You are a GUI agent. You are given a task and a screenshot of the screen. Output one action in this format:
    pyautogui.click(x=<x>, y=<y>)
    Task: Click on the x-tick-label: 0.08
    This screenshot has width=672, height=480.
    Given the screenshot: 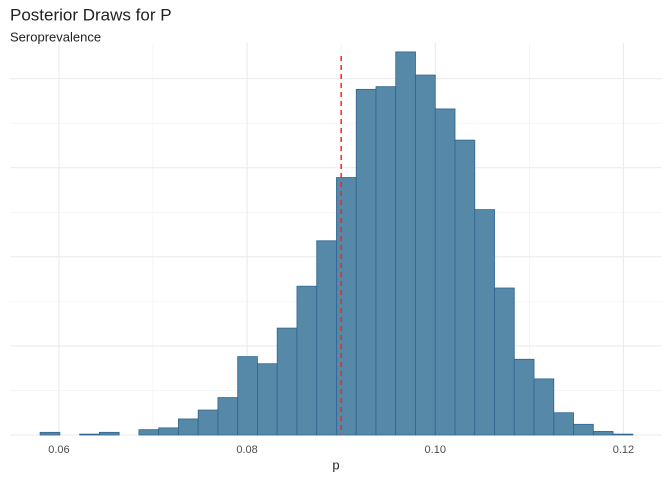 What is the action you would take?
    pyautogui.click(x=246, y=450)
    